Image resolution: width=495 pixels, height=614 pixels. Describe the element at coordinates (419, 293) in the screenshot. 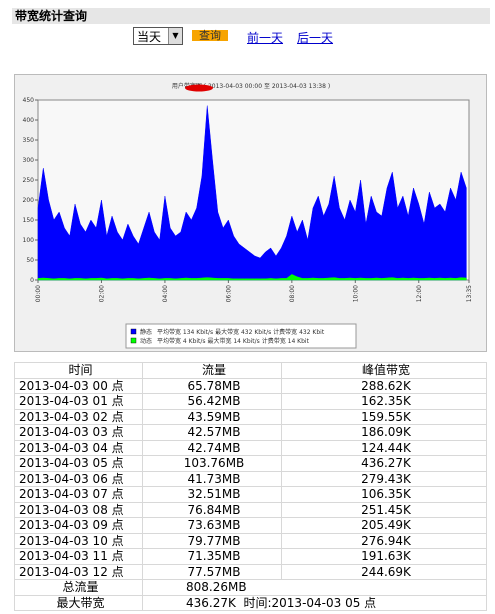

I see `x-tick-label: 12:00` at that location.